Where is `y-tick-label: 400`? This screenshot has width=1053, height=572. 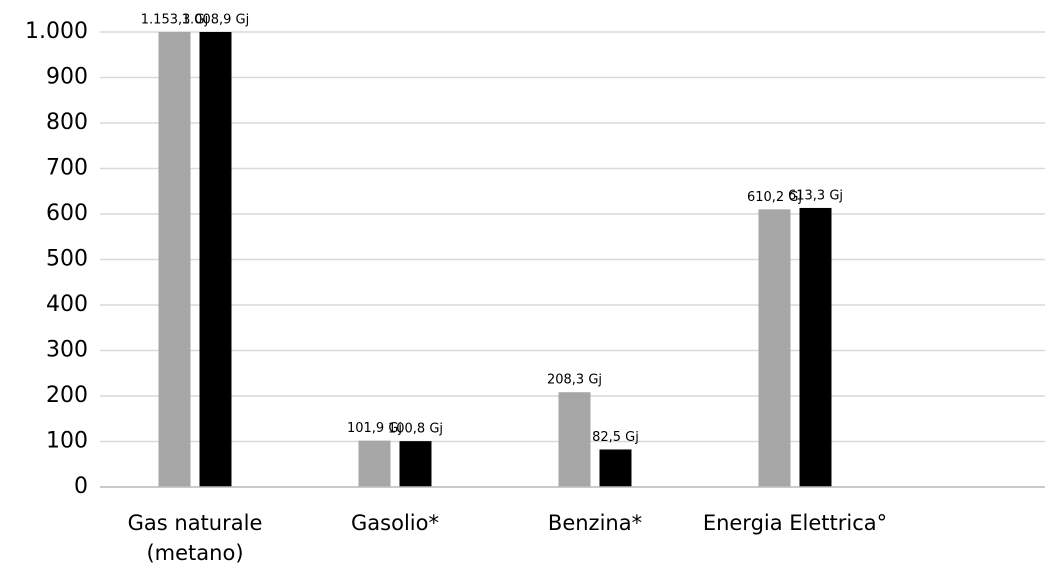 y-tick-label: 400 is located at coordinates (67, 304).